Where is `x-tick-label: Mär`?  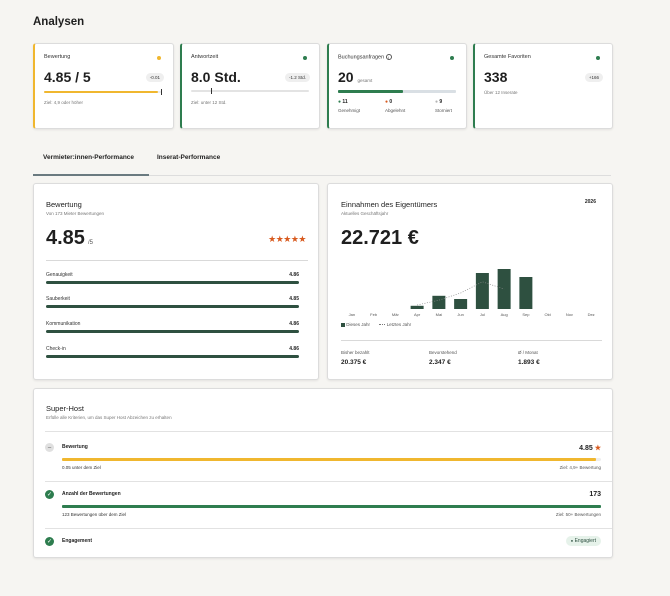
x-tick-label: Mär is located at coordinates (396, 314).